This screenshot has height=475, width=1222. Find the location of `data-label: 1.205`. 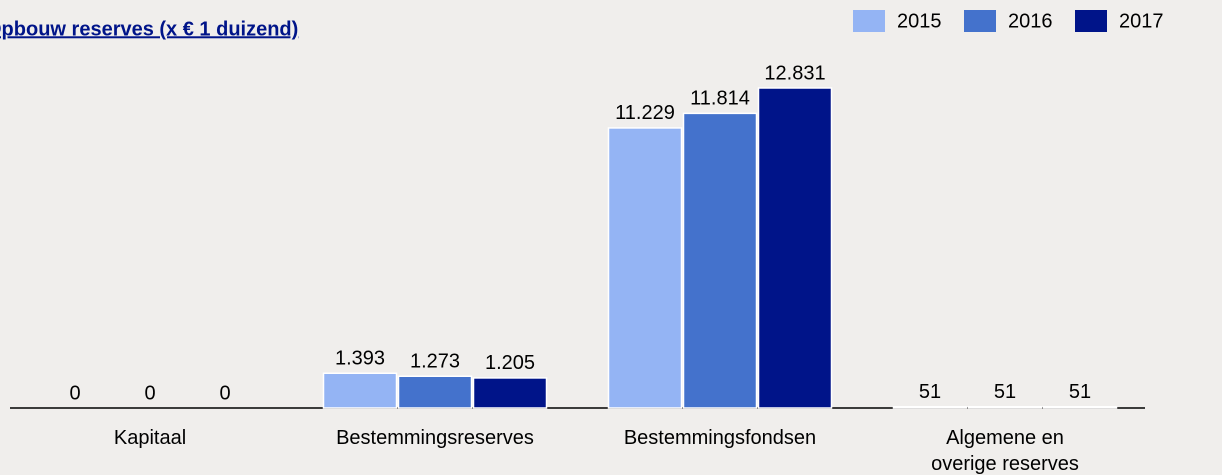

data-label: 1.205 is located at coordinates (510, 363).